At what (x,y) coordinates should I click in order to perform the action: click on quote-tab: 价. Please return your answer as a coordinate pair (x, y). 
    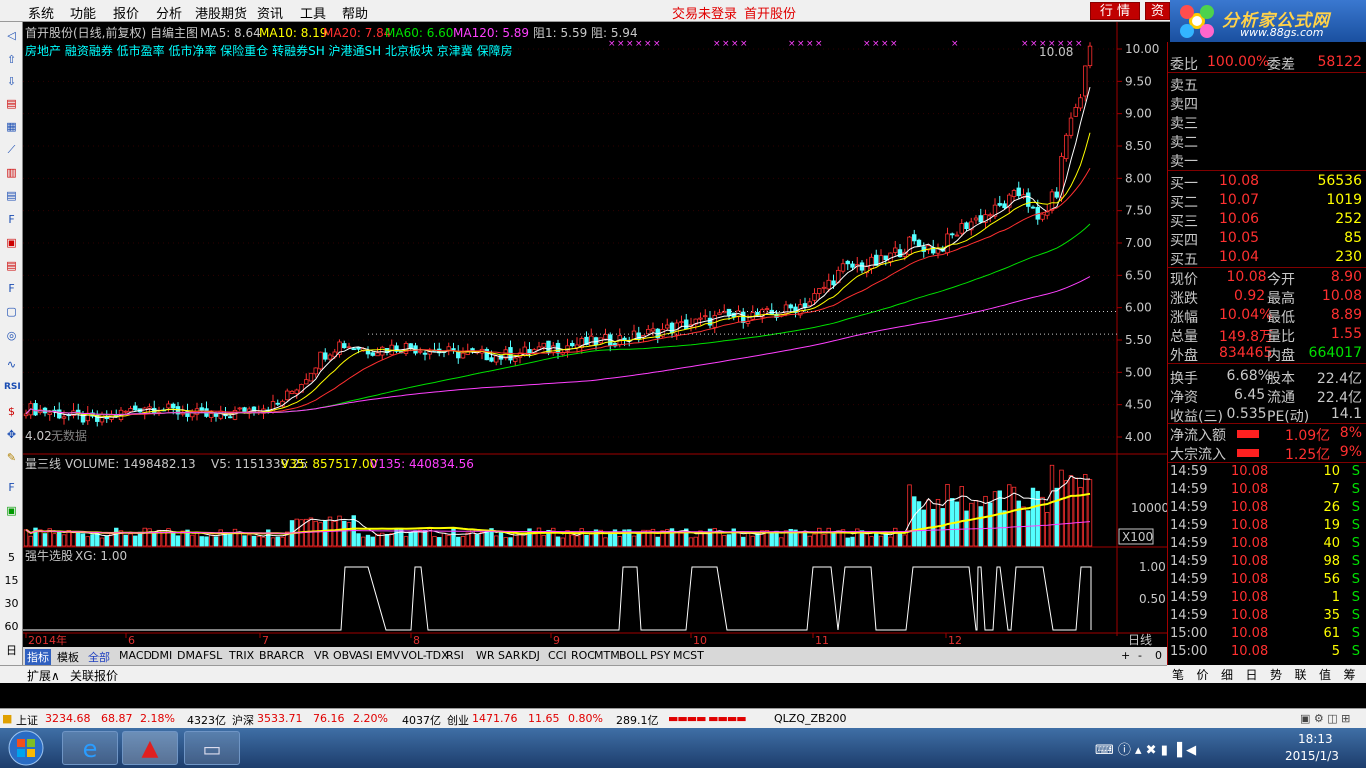
    Looking at the image, I should click on (1202, 675).